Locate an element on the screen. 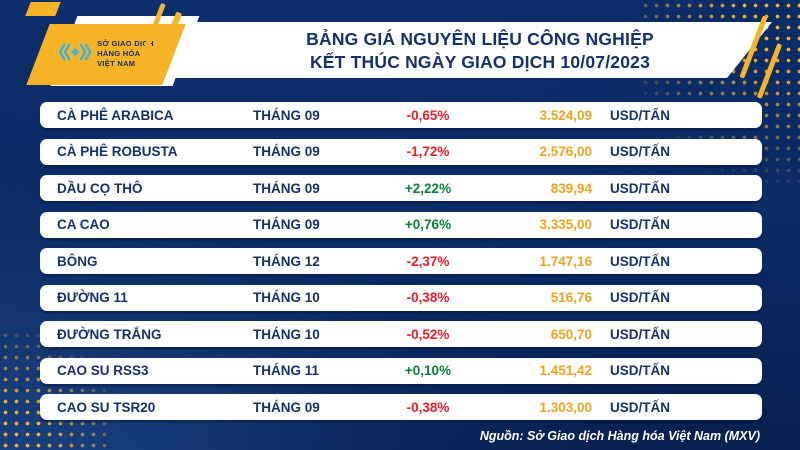 Image resolution: width=800 pixels, height=450 pixels. change-percent: -1,72% is located at coordinates (428, 151).